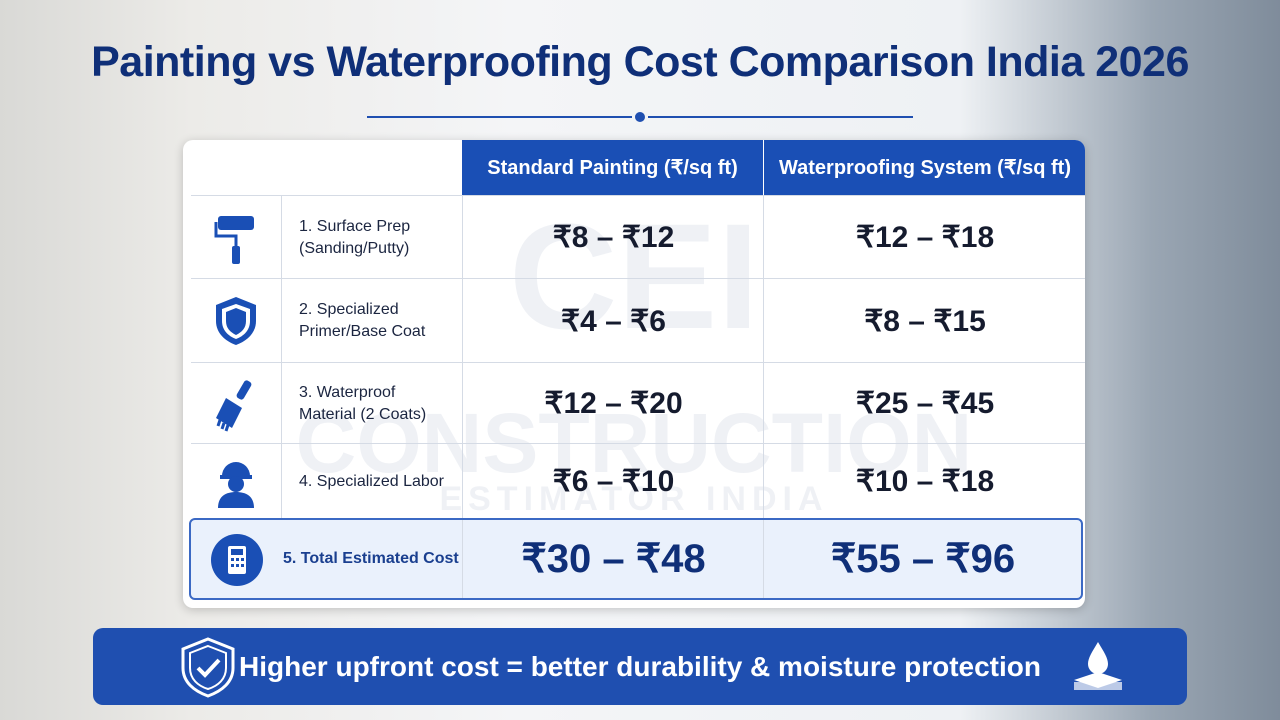  I want to click on cell-value: ₹12 – ₹20, so click(613, 403).